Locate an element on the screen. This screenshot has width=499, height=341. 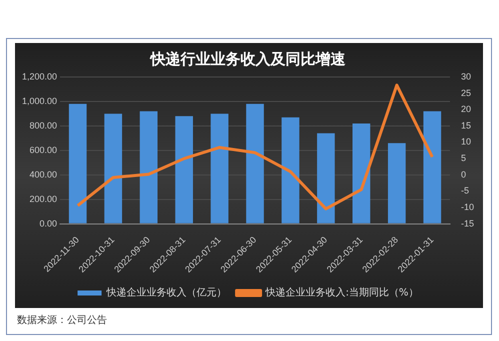
y-tick-label: 800.00 is located at coordinates (44, 125).